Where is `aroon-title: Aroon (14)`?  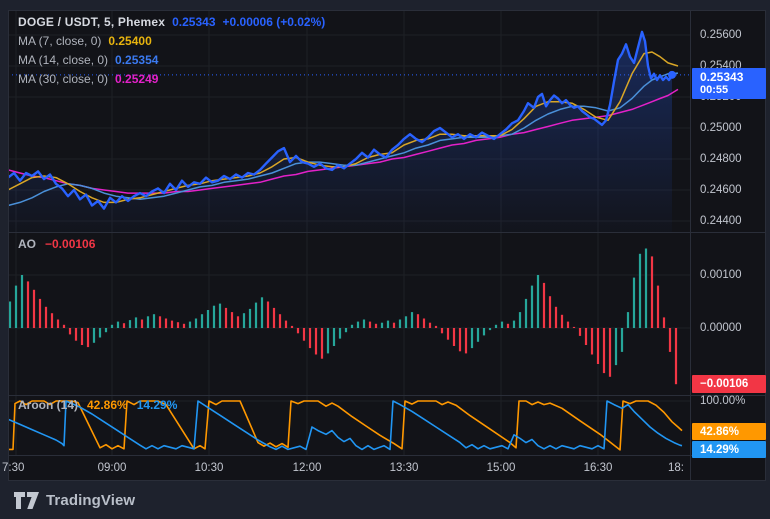
aroon-title: Aroon (14) is located at coordinates (48, 405).